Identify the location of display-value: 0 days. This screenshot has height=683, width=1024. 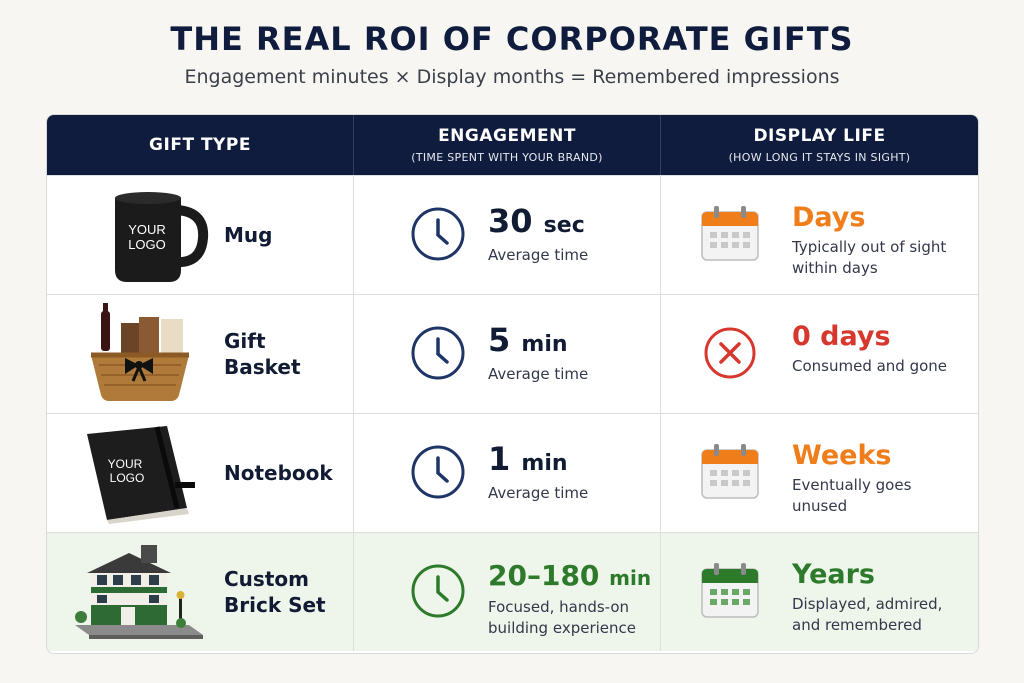
(841, 336).